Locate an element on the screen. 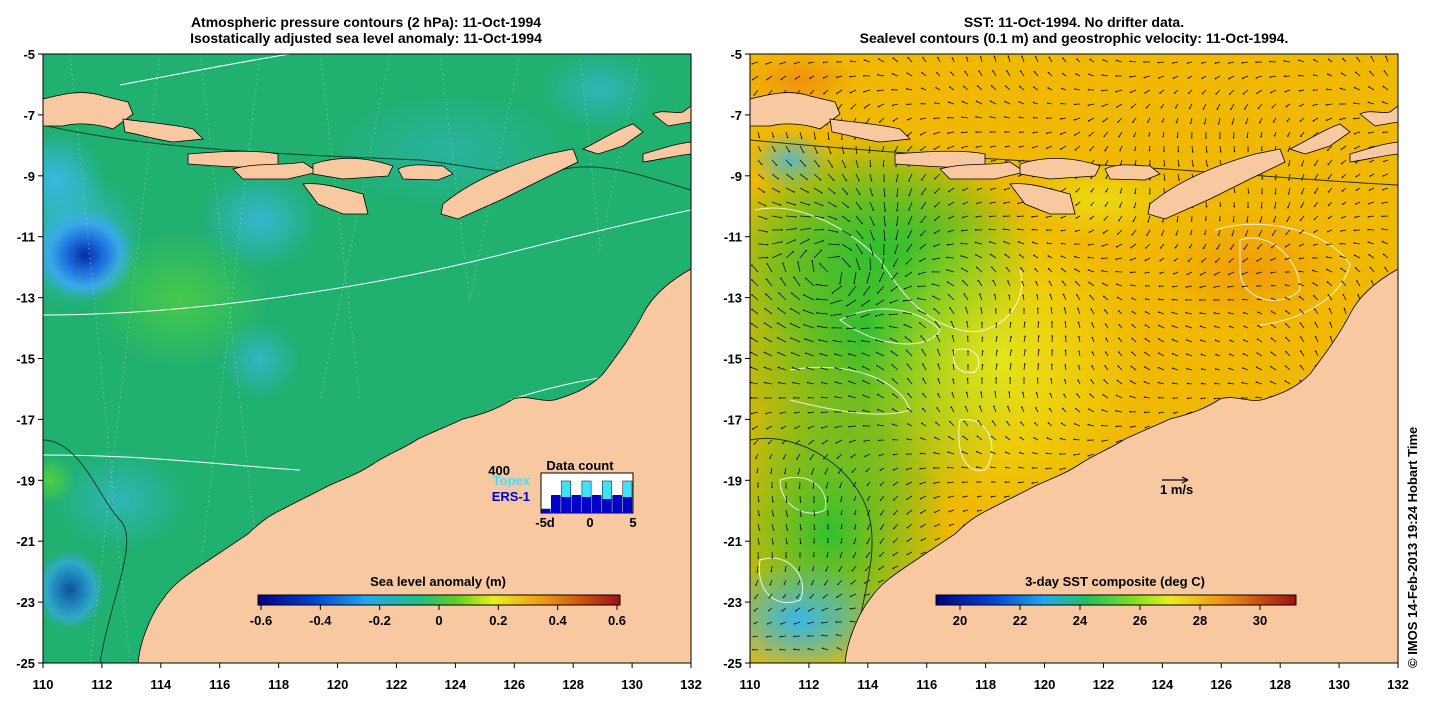 The image size is (1440, 710). ers-label: ERS-1 is located at coordinates (511, 496).